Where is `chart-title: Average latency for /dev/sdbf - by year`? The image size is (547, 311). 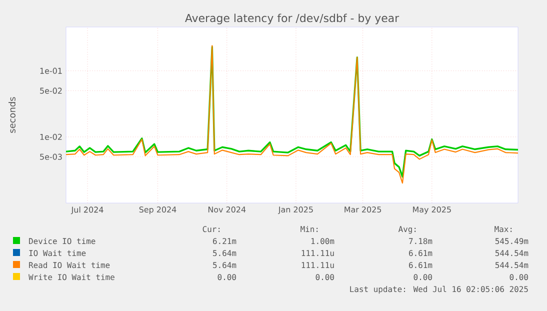 chart-title: Average latency for /dev/sdbf - by year is located at coordinates (292, 19).